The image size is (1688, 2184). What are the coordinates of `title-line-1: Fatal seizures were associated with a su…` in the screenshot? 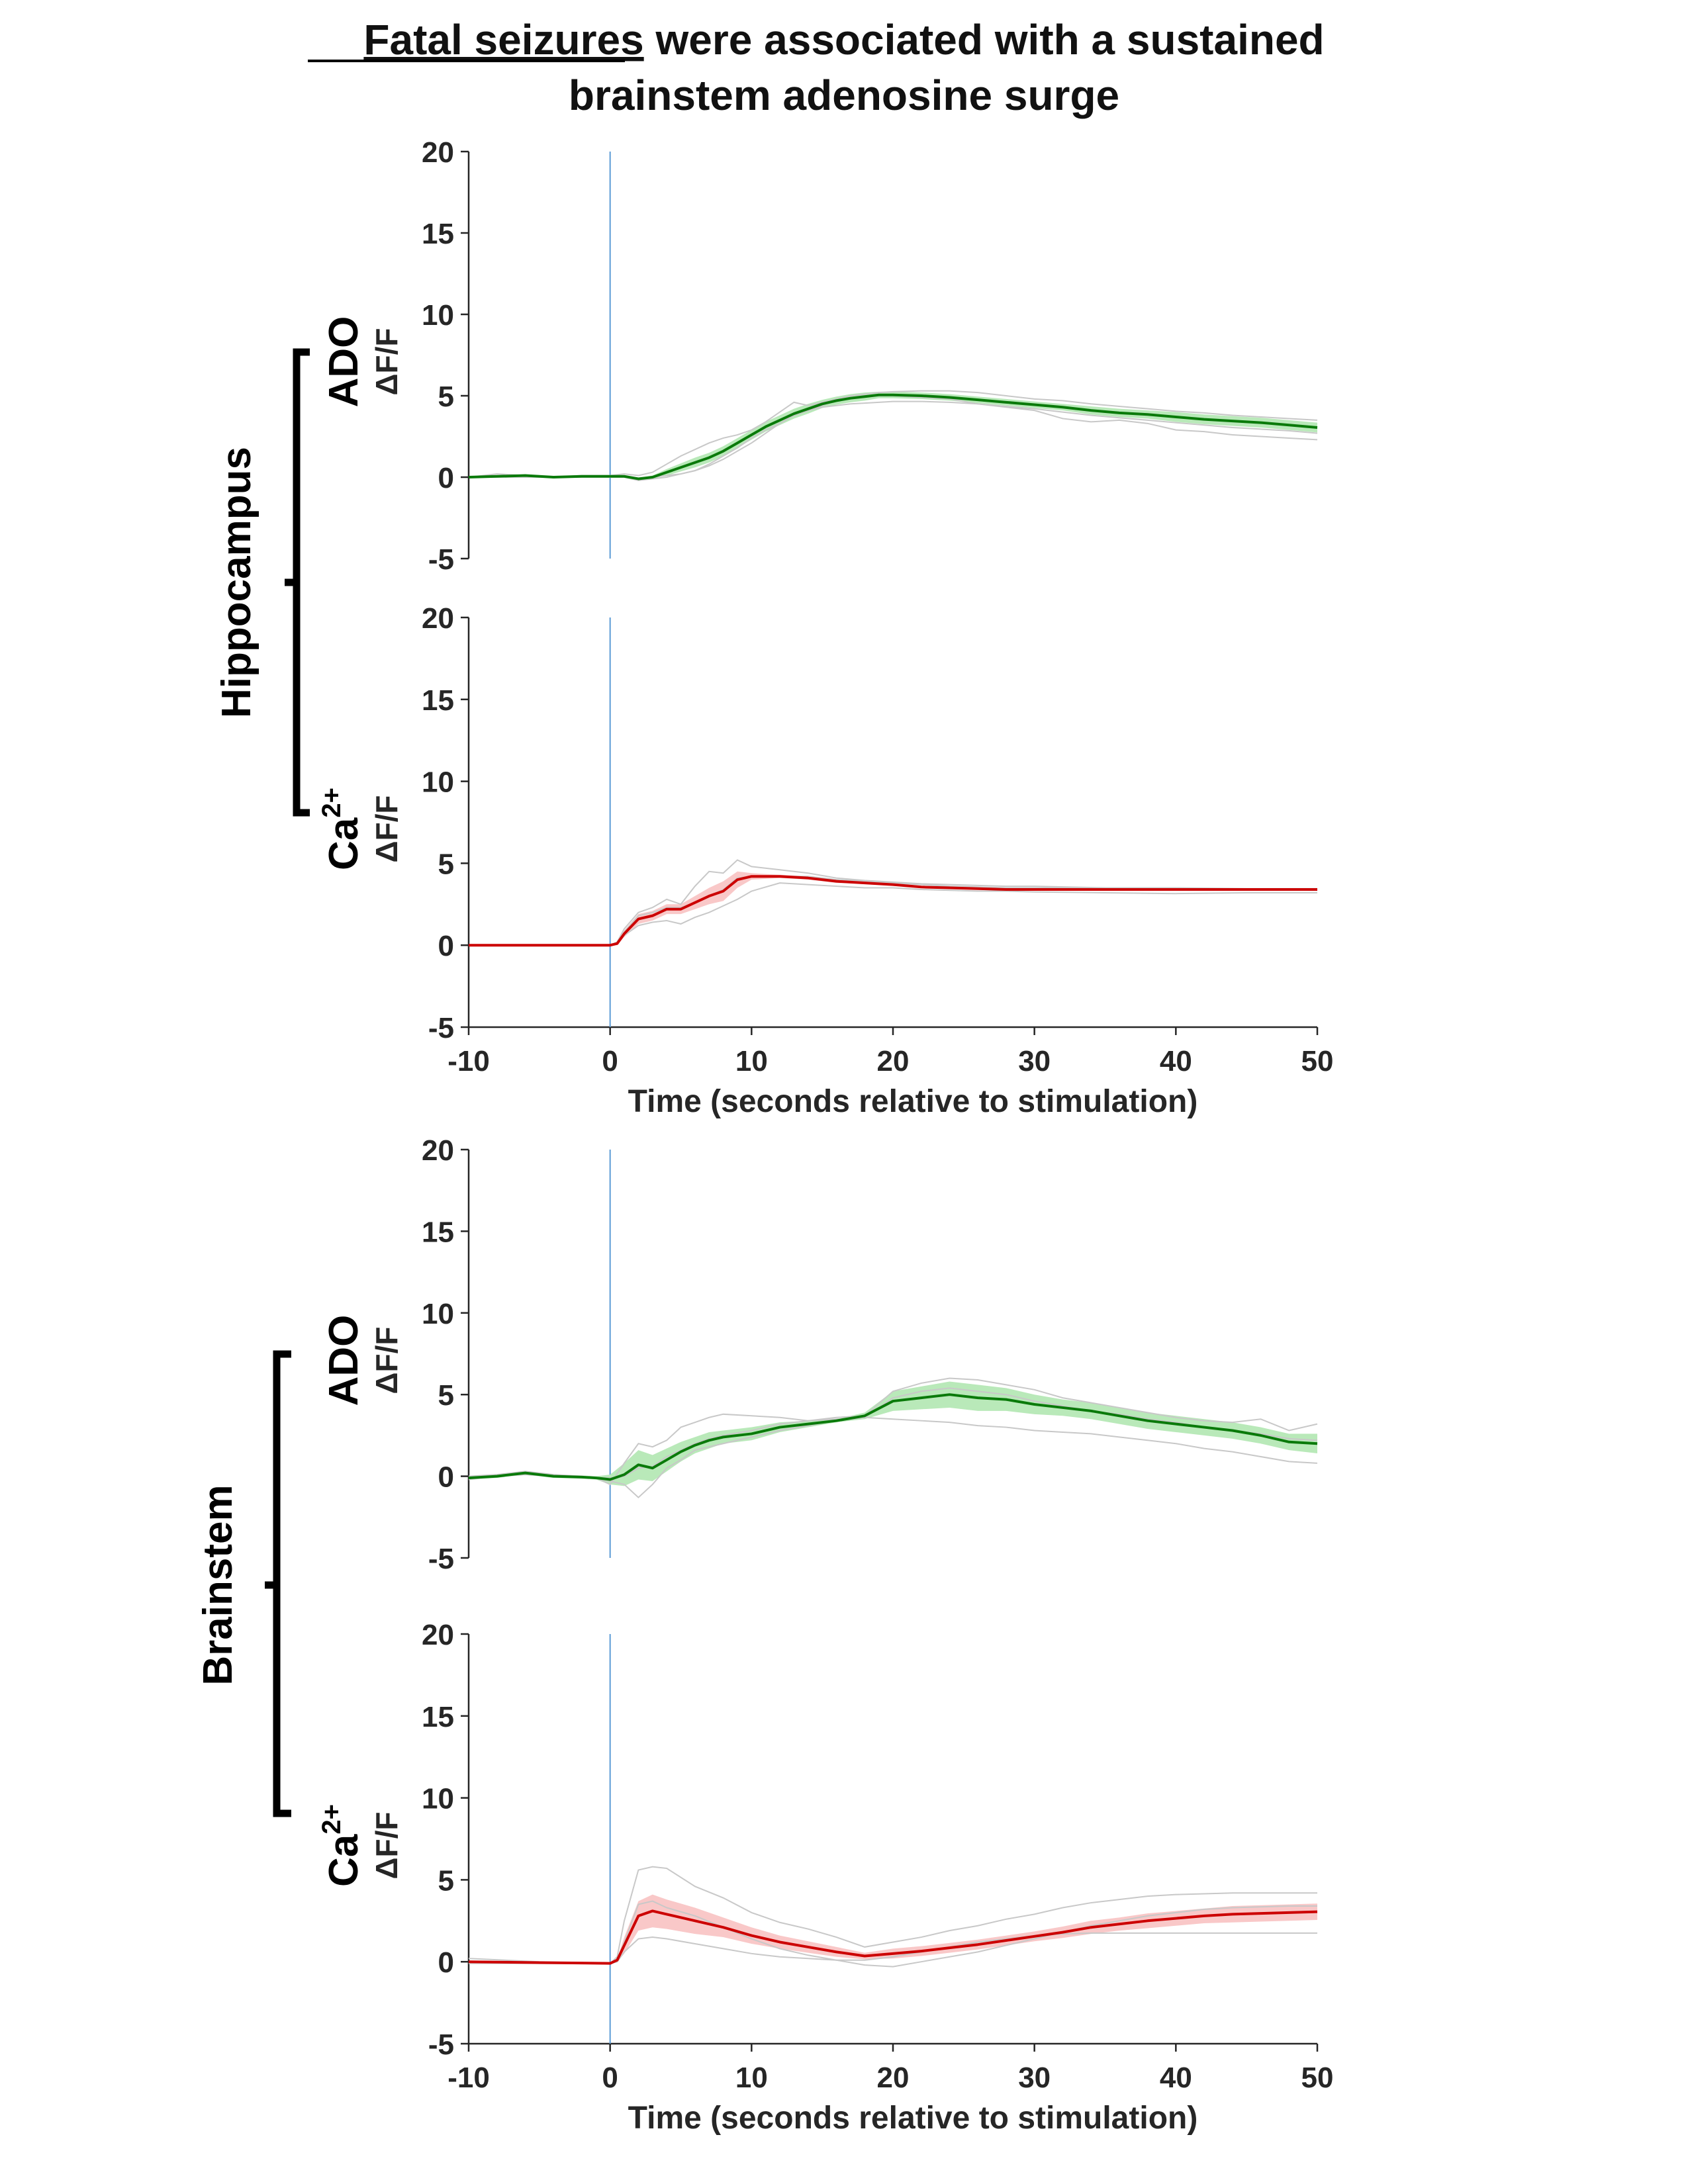 It's located at (843, 40).